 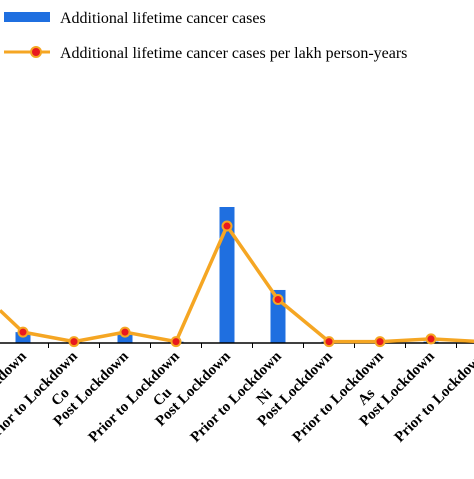 What do you see at coordinates (36, 52) in the screenshot?
I see `legend-line-marker` at bounding box center [36, 52].